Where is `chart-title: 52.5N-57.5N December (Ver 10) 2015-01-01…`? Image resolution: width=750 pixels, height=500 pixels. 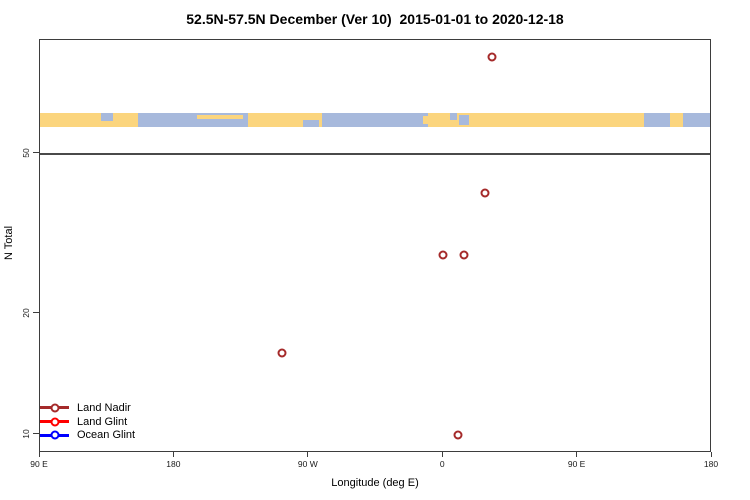
chart-title: 52.5N-57.5N December (Ver 10) 2015-01-01… is located at coordinates (375, 19).